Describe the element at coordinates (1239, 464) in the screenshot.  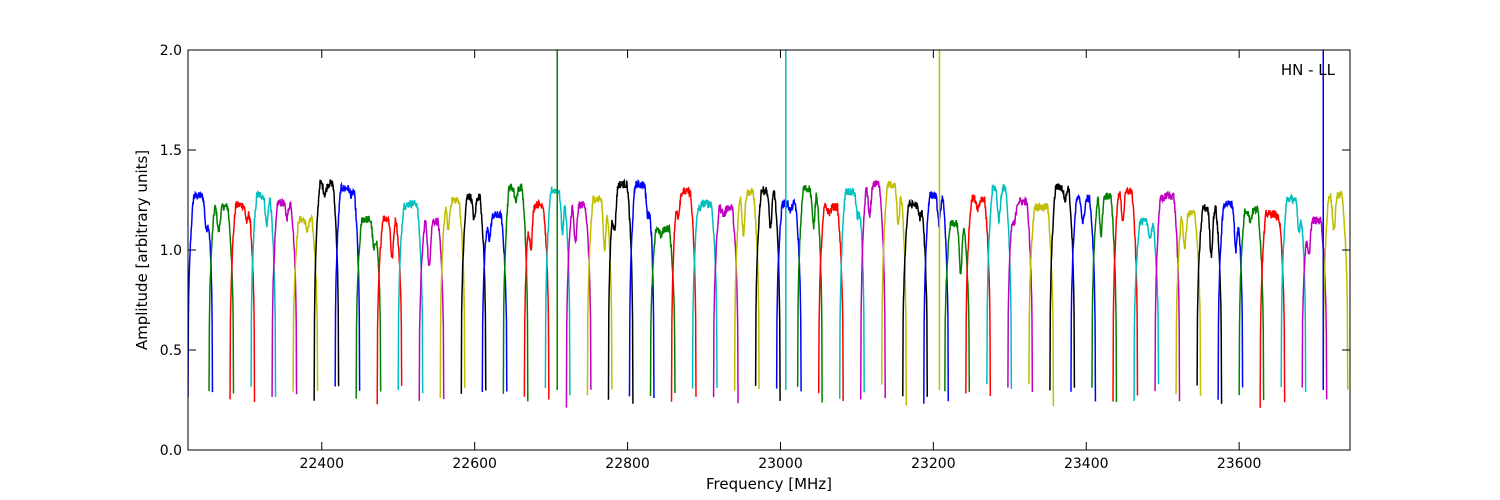
I see `x-tick-label: 23600` at that location.